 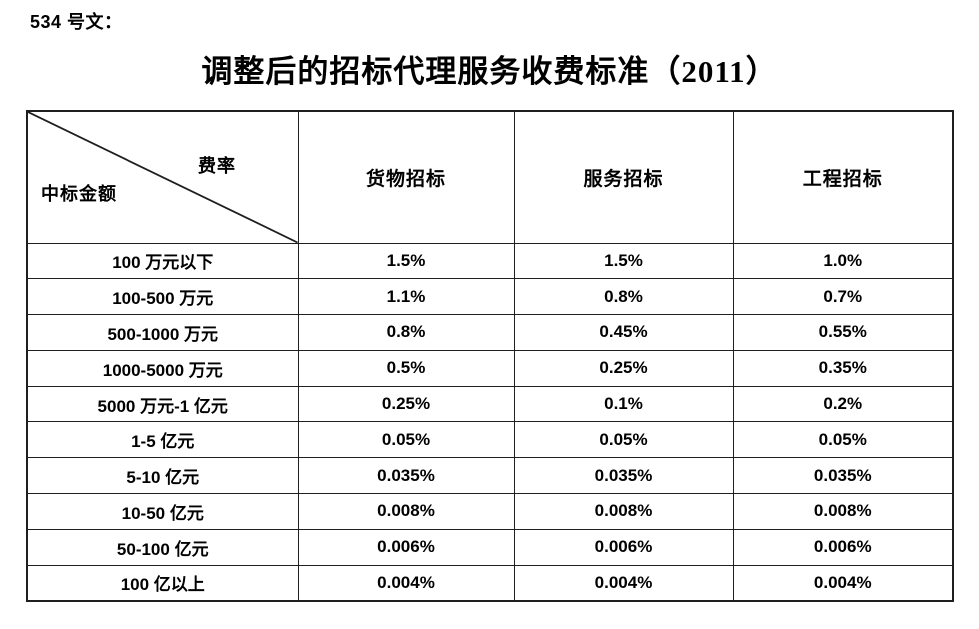 I want to click on works-rate-cell: 1.0%, so click(x=843, y=261).